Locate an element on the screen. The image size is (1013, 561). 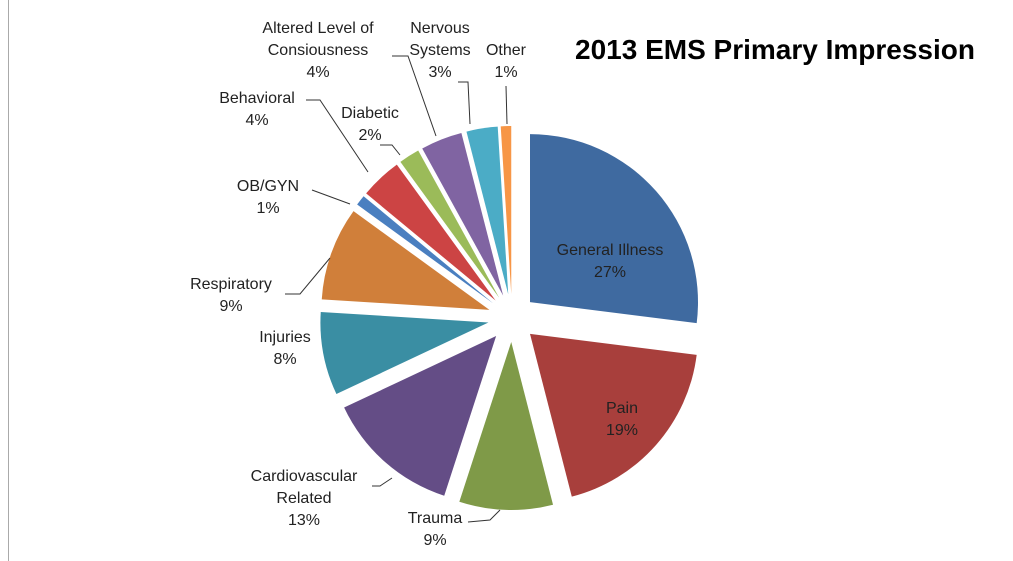
slice-label: Nervous Systems is located at coordinates (440, 39).